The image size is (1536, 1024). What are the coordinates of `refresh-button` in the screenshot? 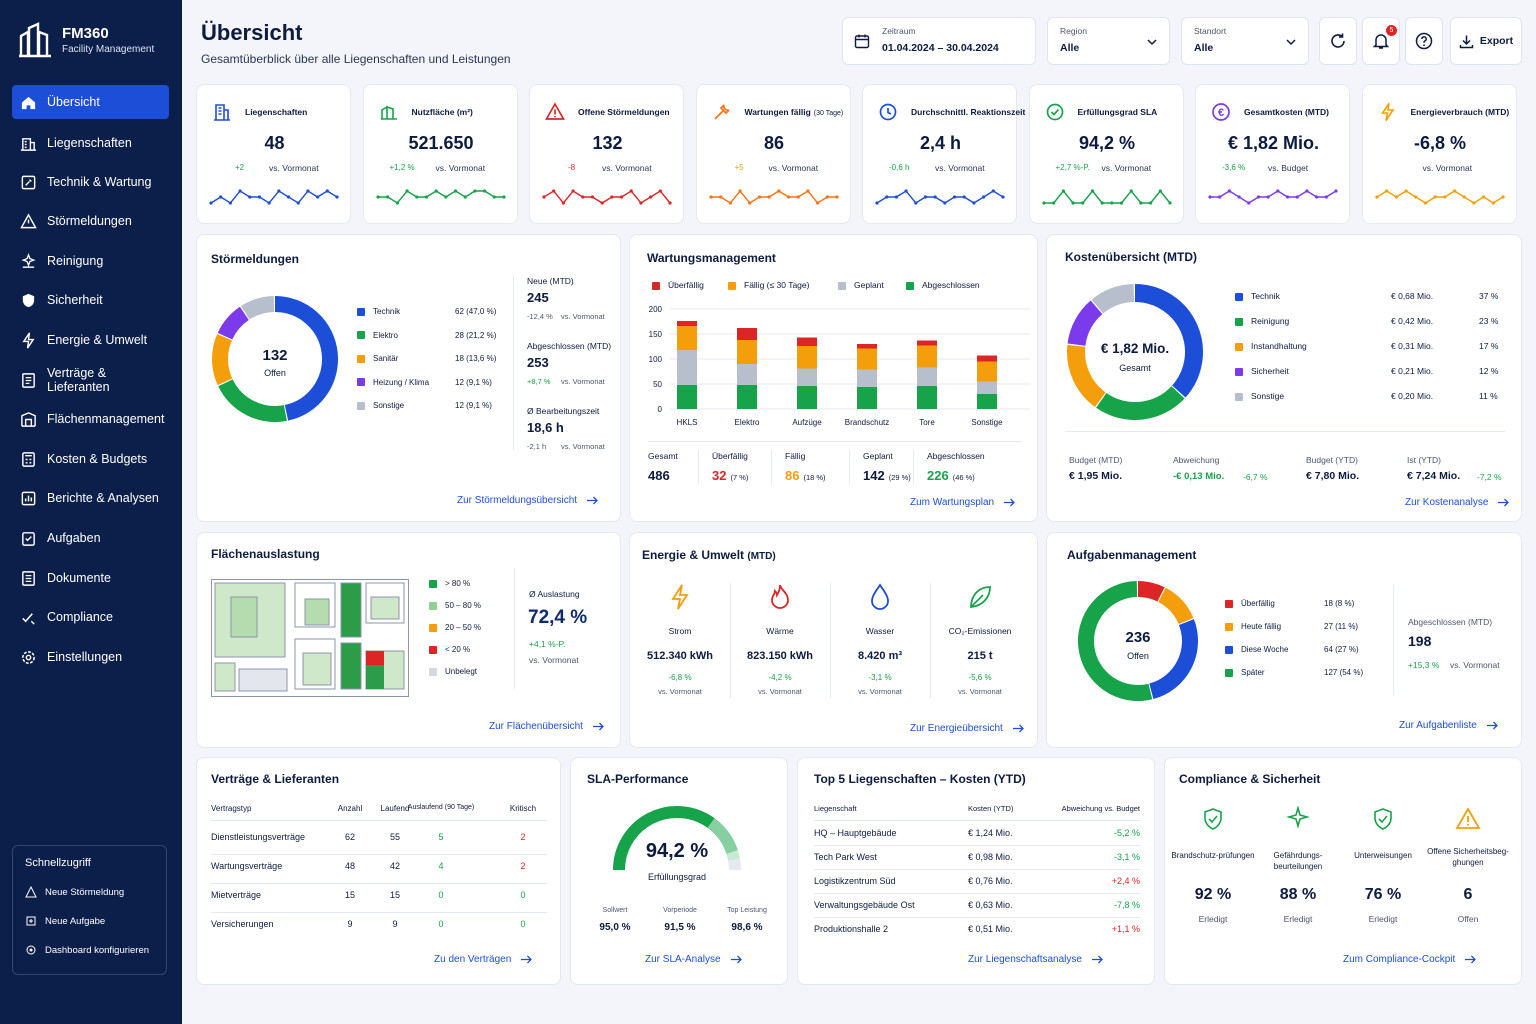 It's located at (1338, 41).